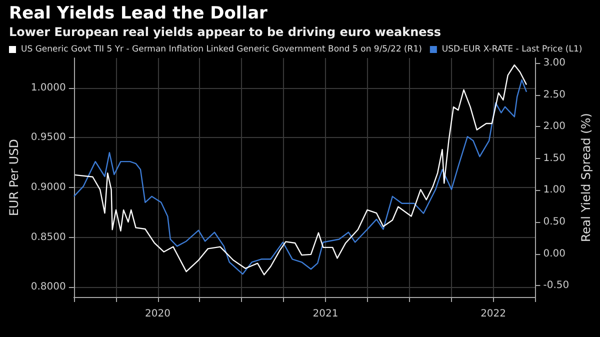 Image resolution: width=600 pixels, height=337 pixels. I want to click on y2-tick-label: 0.00, so click(554, 254).